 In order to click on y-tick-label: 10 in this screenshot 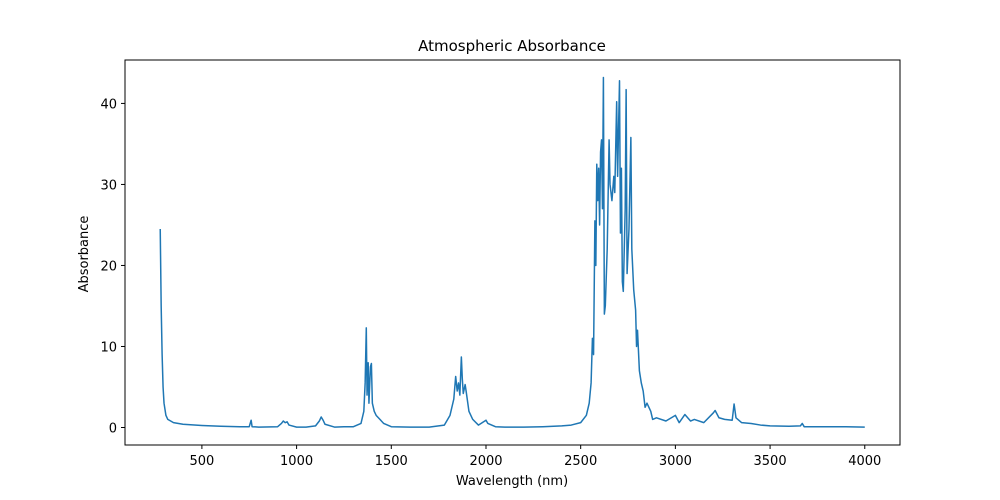, I will do `click(108, 347)`.